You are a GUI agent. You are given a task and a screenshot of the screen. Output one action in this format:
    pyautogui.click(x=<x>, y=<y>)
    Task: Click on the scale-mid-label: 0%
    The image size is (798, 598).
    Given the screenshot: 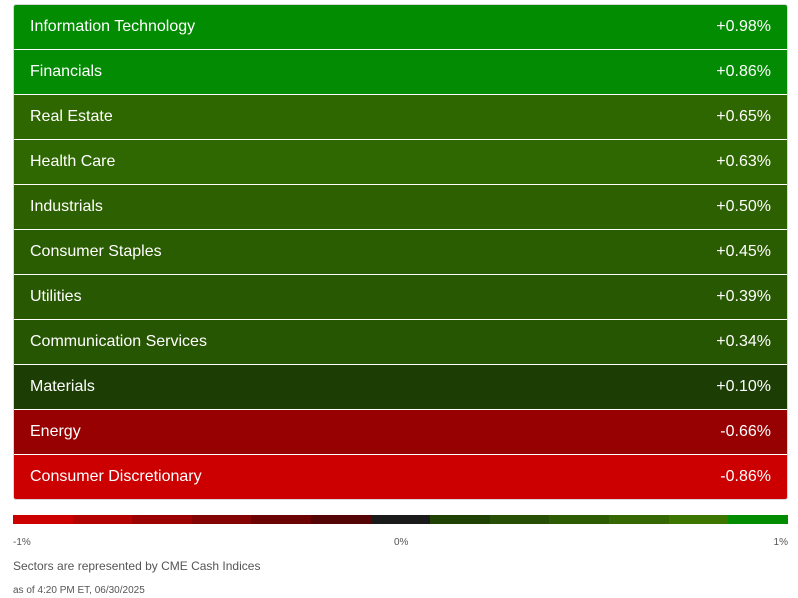 What is the action you would take?
    pyautogui.click(x=401, y=542)
    